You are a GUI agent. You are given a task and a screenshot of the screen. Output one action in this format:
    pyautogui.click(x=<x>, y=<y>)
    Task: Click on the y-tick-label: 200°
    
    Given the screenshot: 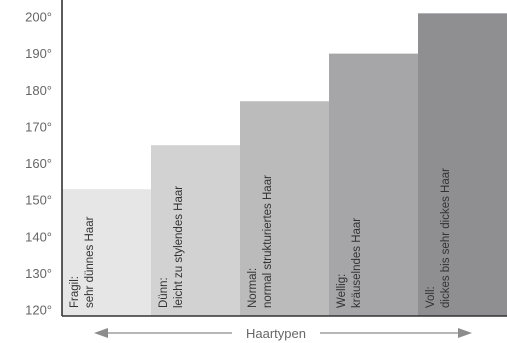 What is the action you would take?
    pyautogui.click(x=38, y=17)
    